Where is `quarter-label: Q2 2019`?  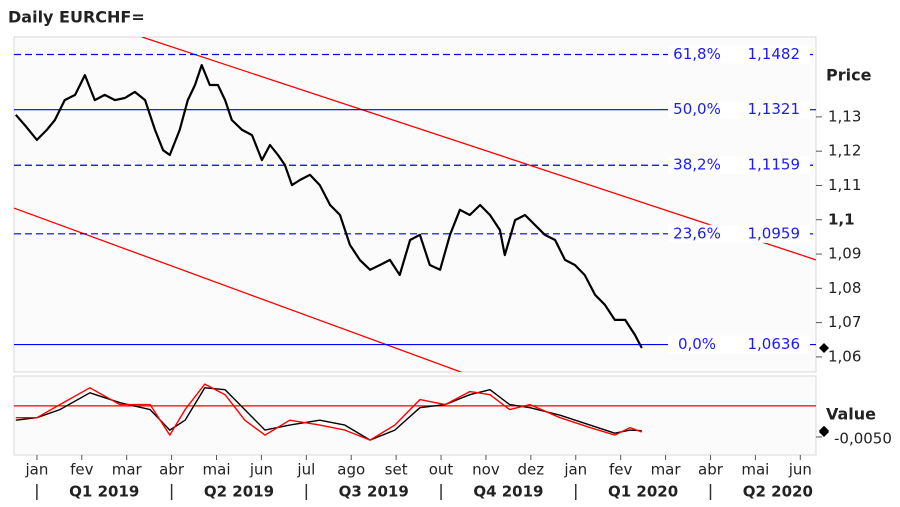 quarter-label: Q2 2019 is located at coordinates (239, 492).